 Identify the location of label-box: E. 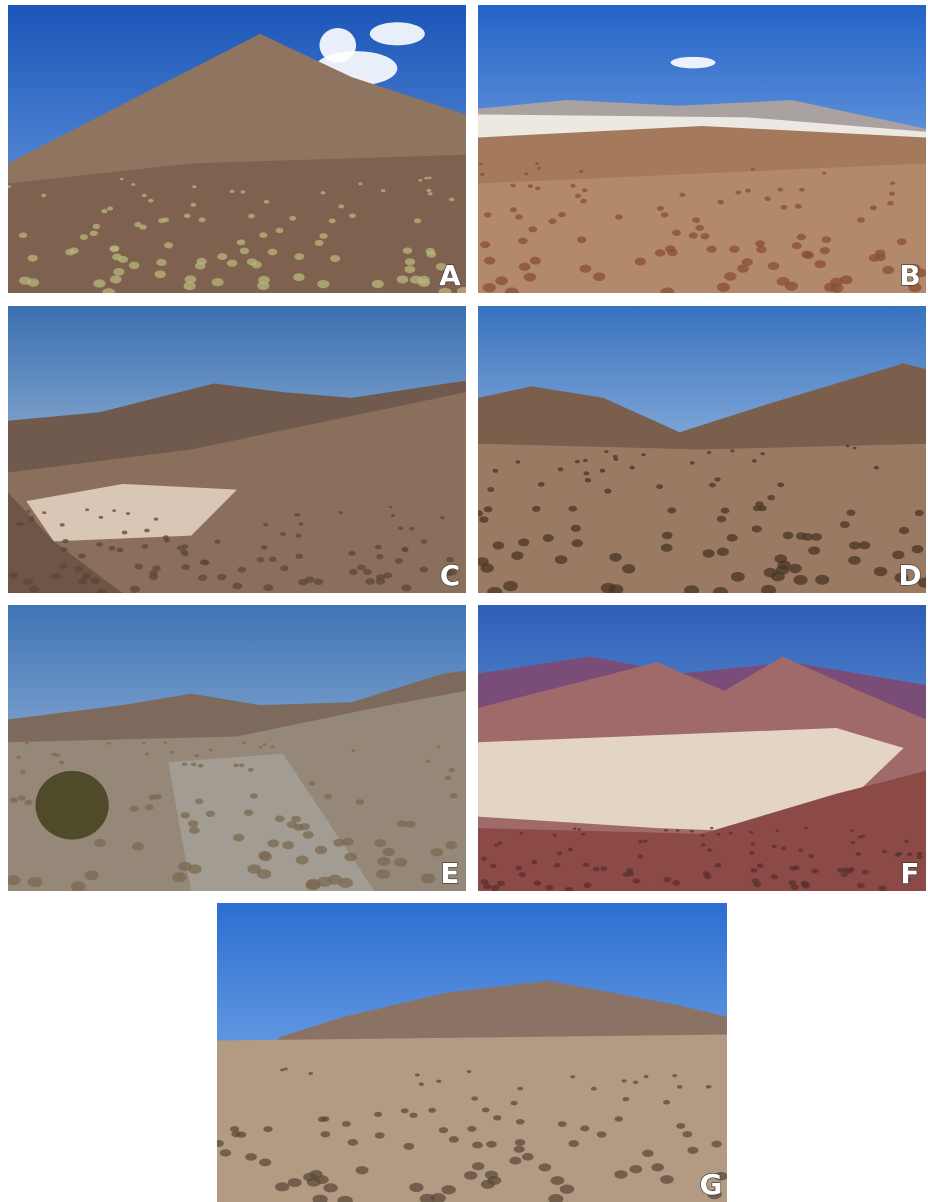
(450, 873).